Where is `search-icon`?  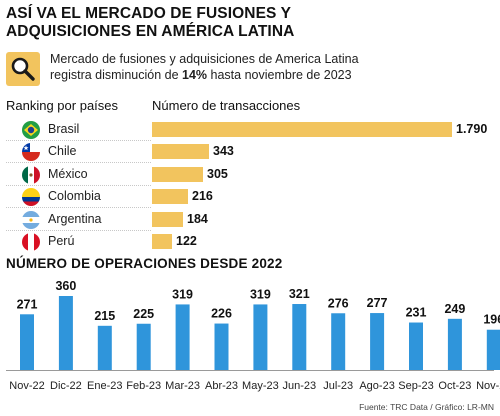 search-icon is located at coordinates (23, 69).